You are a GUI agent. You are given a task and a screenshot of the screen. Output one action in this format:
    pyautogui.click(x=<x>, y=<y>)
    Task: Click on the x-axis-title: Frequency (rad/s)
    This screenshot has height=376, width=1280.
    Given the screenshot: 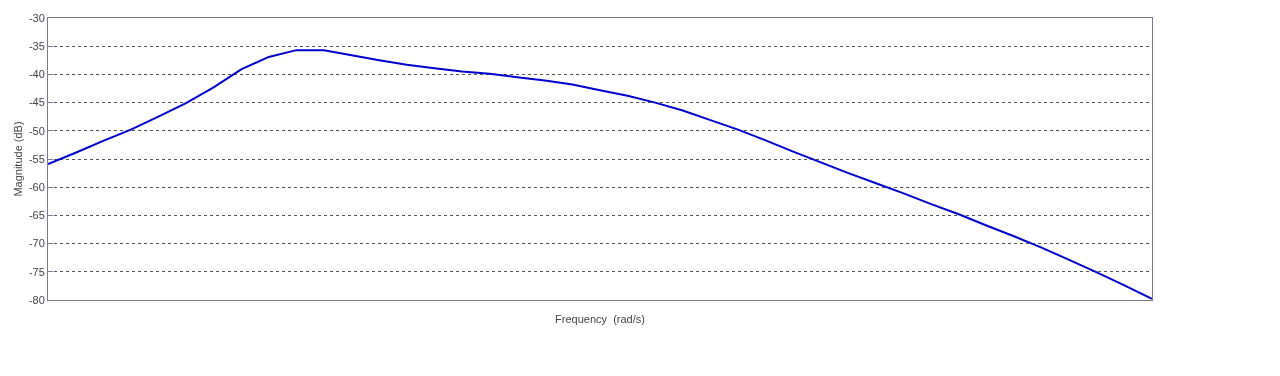 What is the action you would take?
    pyautogui.click(x=600, y=319)
    